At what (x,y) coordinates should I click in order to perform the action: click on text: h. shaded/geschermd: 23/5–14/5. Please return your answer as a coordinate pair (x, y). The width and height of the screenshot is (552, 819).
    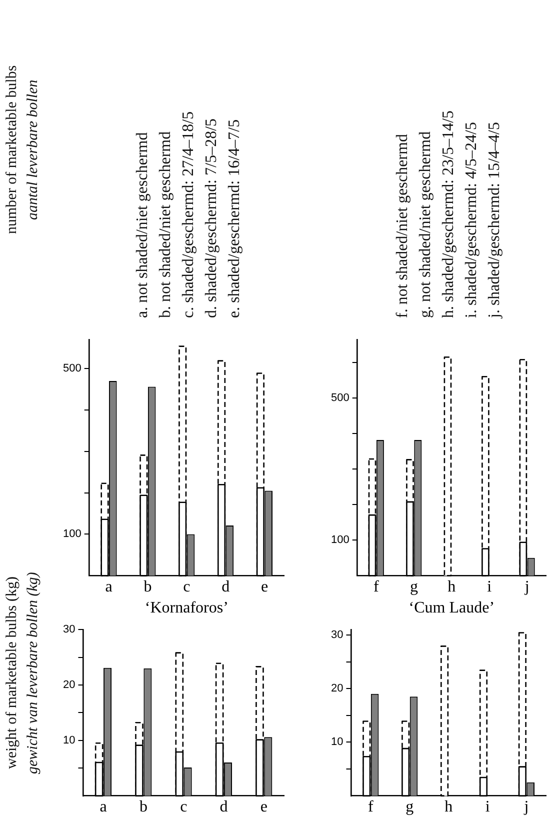
    Looking at the image, I should click on (448, 213).